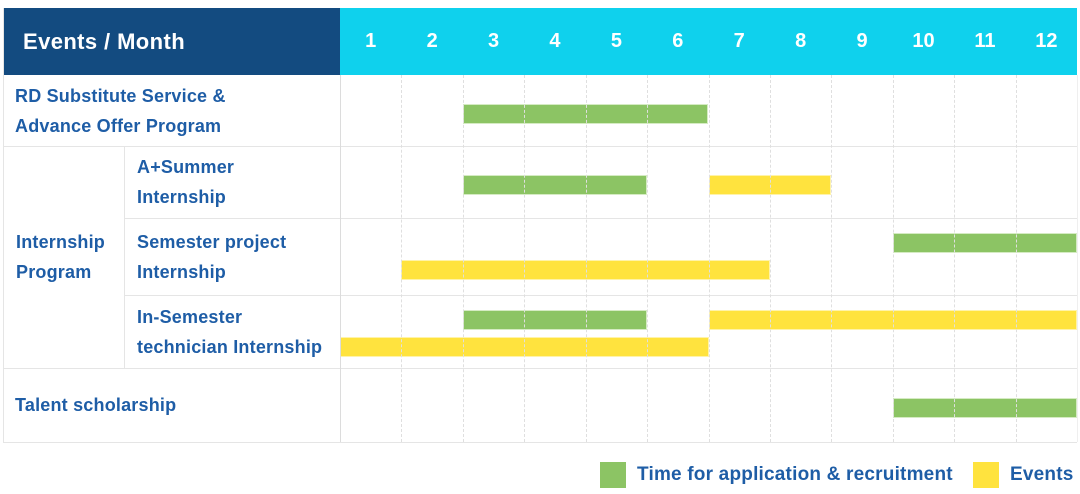 The height and width of the screenshot is (494, 1080). I want to click on row-label-line: technician Internship, so click(230, 346).